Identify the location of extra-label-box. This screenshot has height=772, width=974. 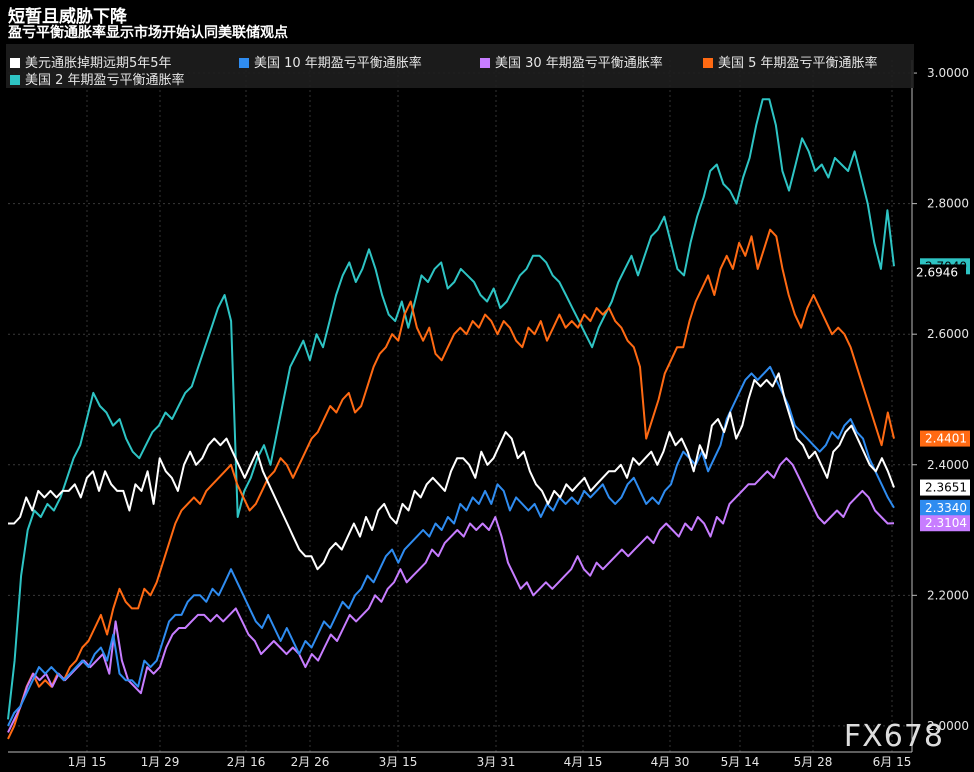
(940, 272).